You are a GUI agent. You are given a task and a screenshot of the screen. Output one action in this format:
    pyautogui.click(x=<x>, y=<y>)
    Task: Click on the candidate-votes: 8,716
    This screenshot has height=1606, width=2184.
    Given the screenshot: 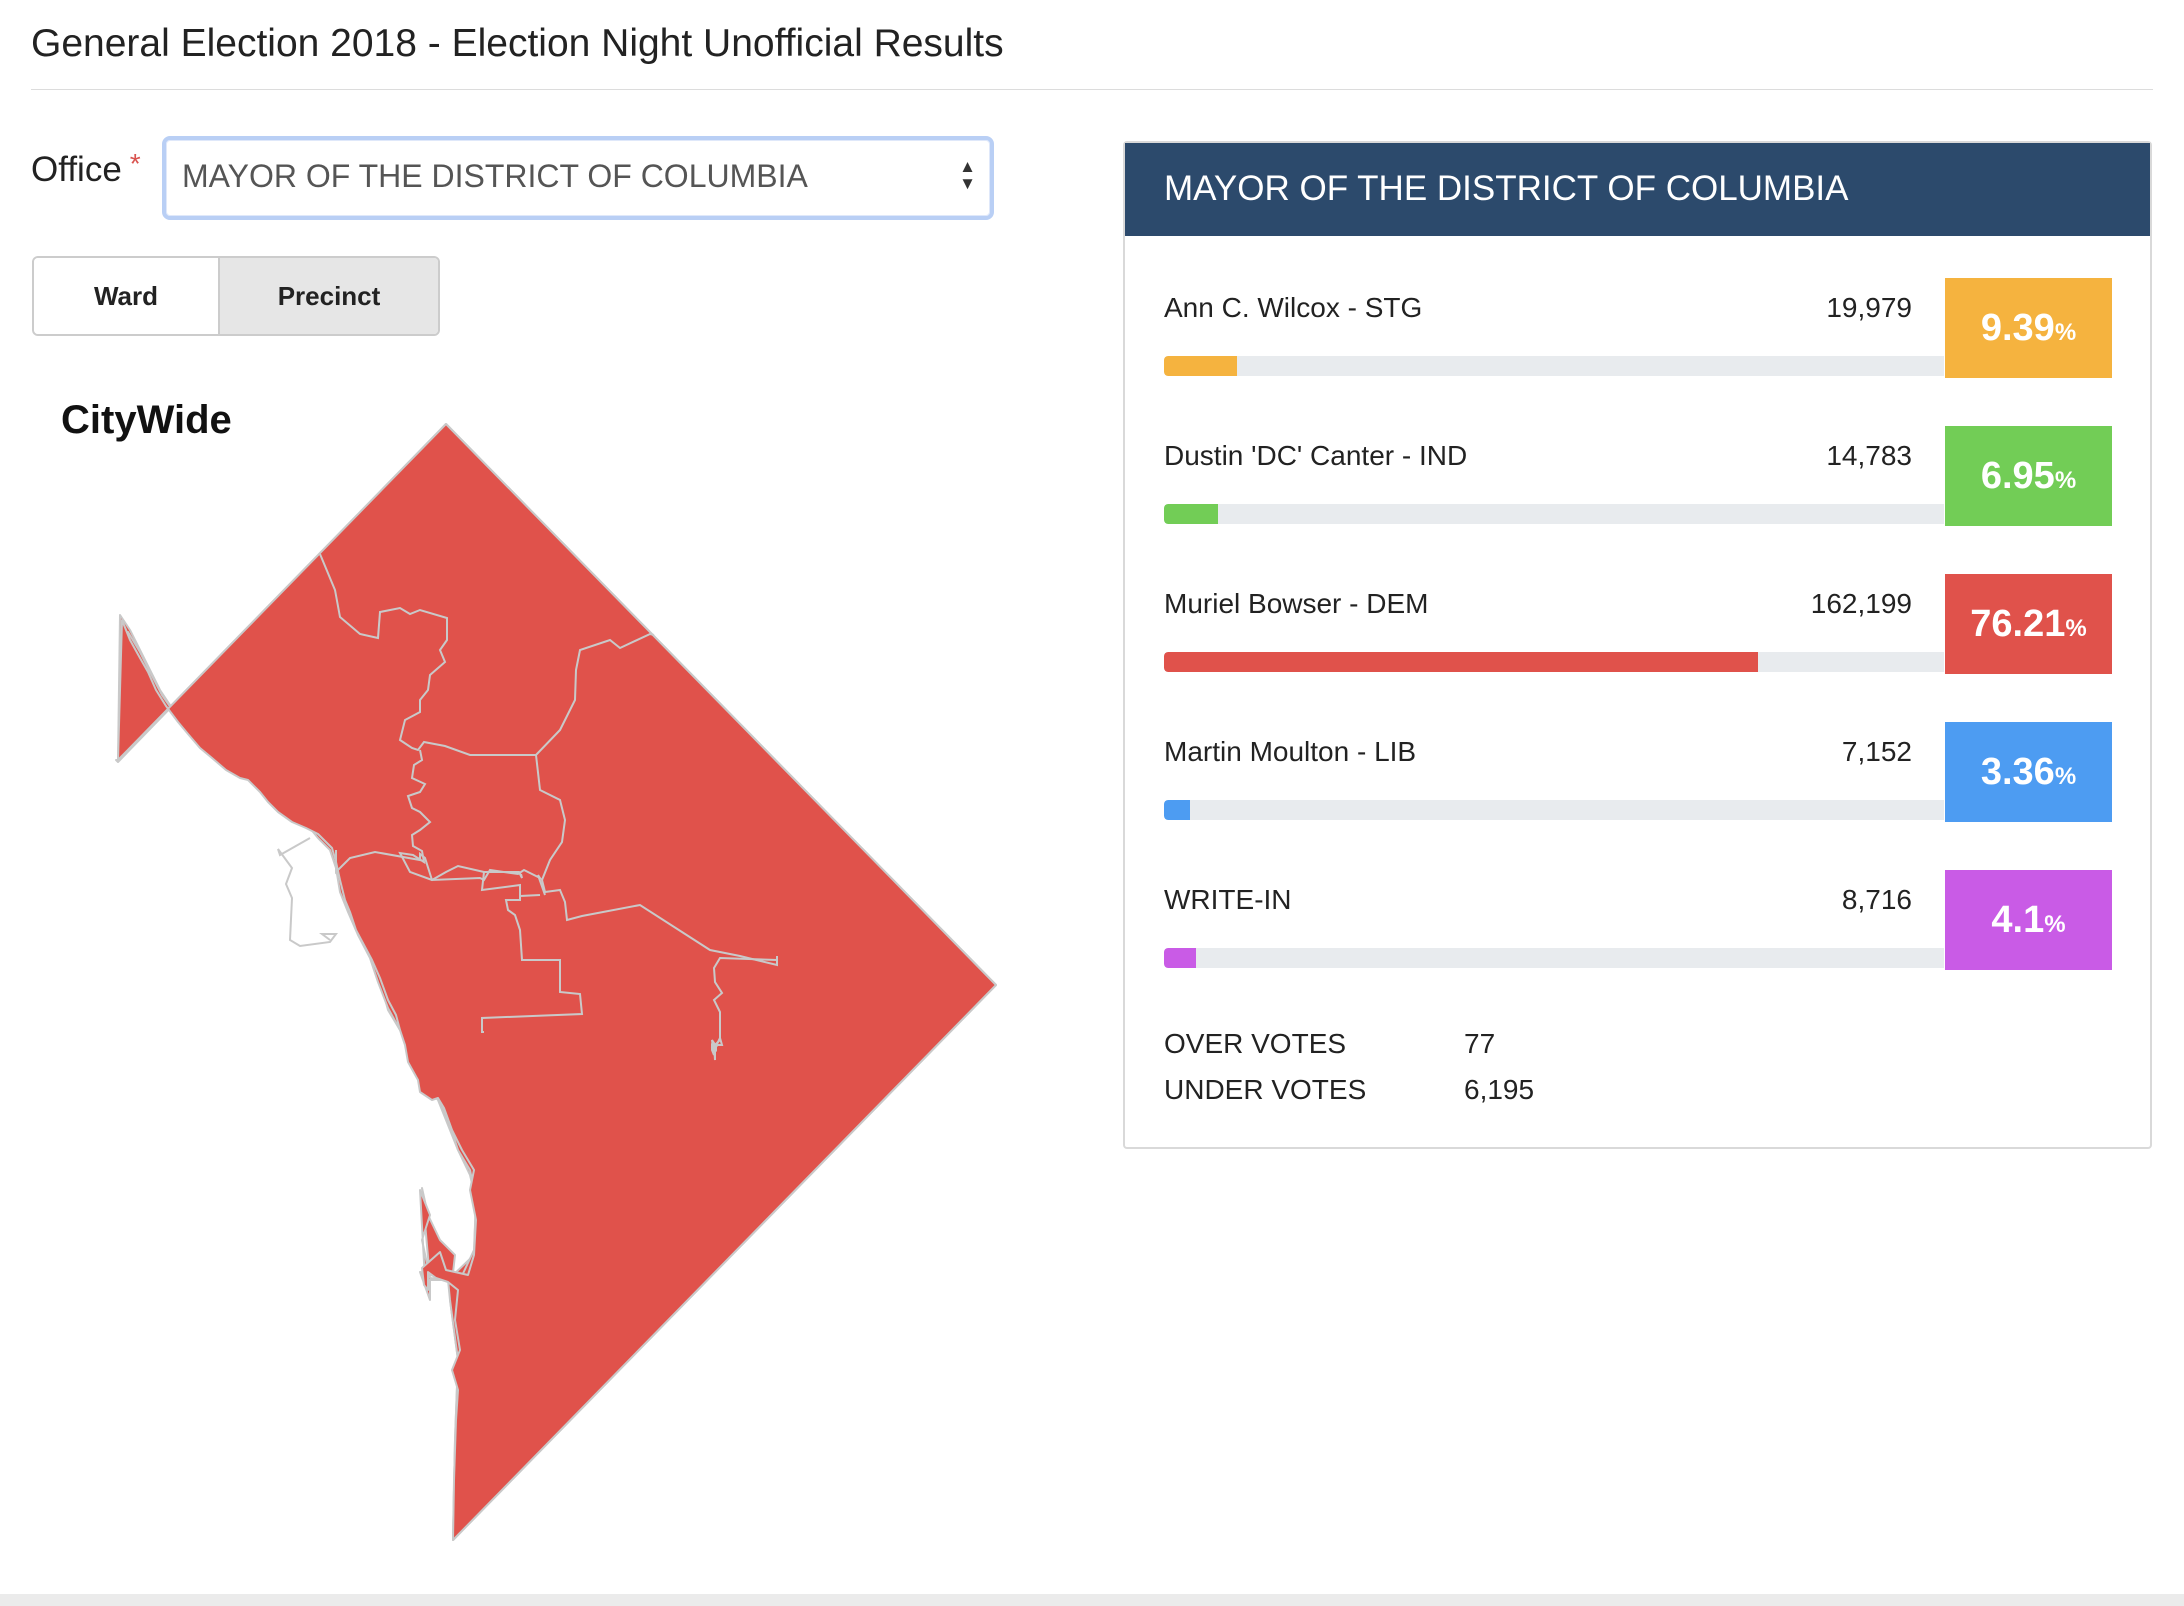 What is the action you would take?
    pyautogui.click(x=1876, y=899)
    